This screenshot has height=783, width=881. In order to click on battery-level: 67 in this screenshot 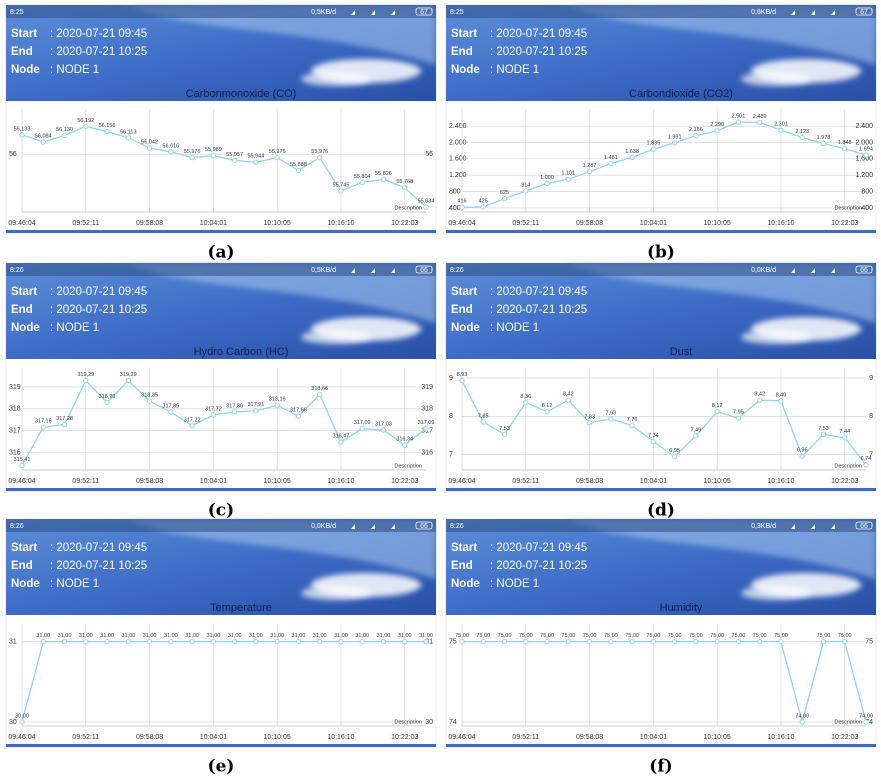, I will do `click(864, 12)`.